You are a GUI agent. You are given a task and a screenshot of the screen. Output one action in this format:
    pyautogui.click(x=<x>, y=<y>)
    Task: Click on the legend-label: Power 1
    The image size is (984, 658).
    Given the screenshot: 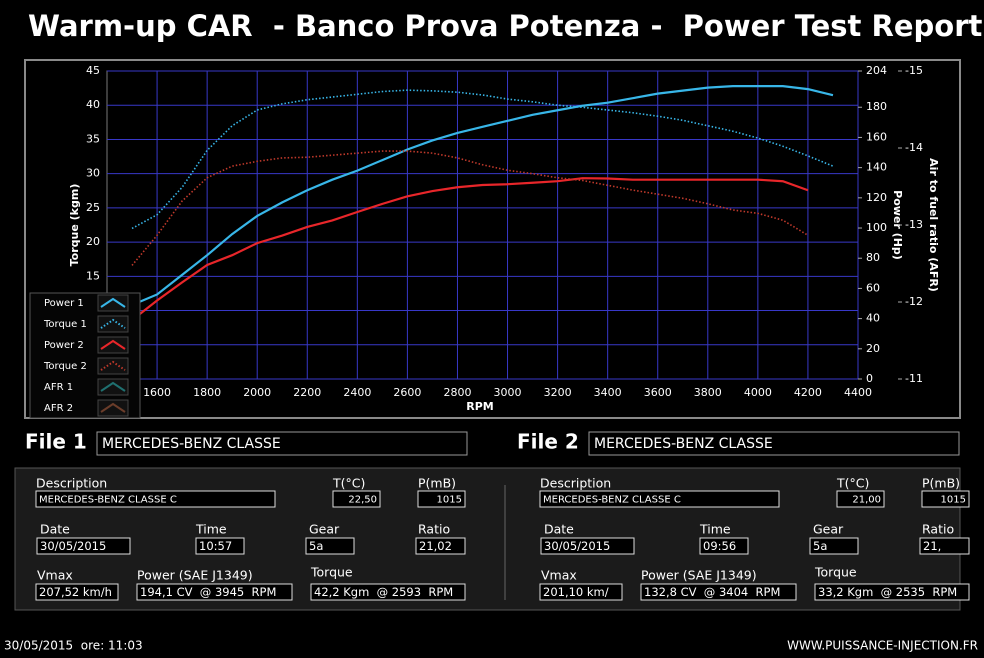 What is the action you would take?
    pyautogui.click(x=64, y=303)
    